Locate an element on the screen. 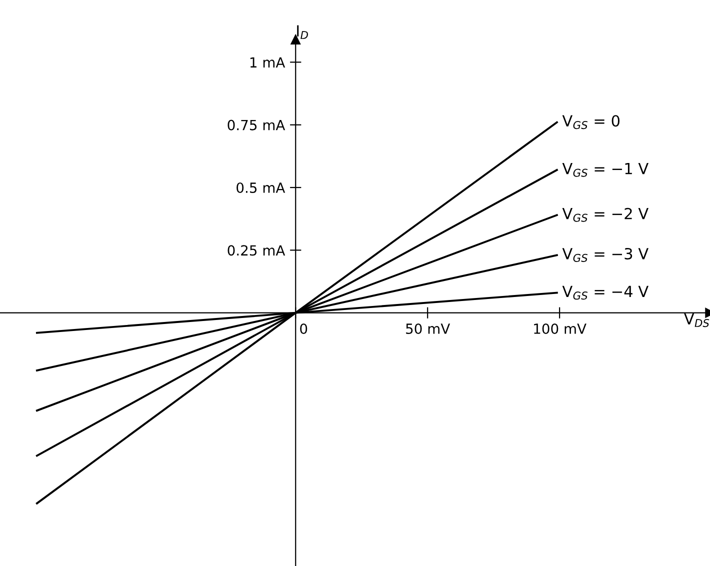  y-tick-label: 0.75 mA is located at coordinates (257, 125).